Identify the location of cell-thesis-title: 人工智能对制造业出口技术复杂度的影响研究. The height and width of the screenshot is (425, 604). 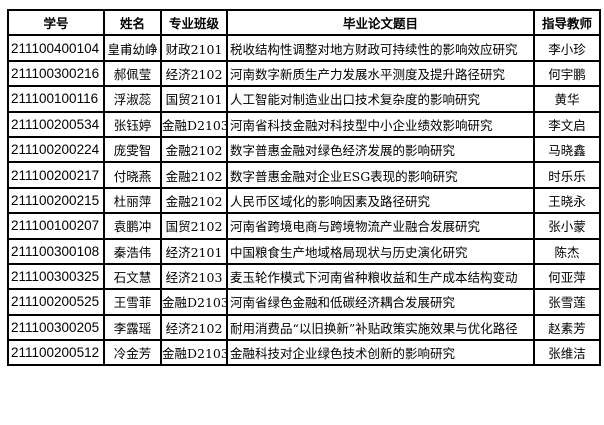
(380, 99).